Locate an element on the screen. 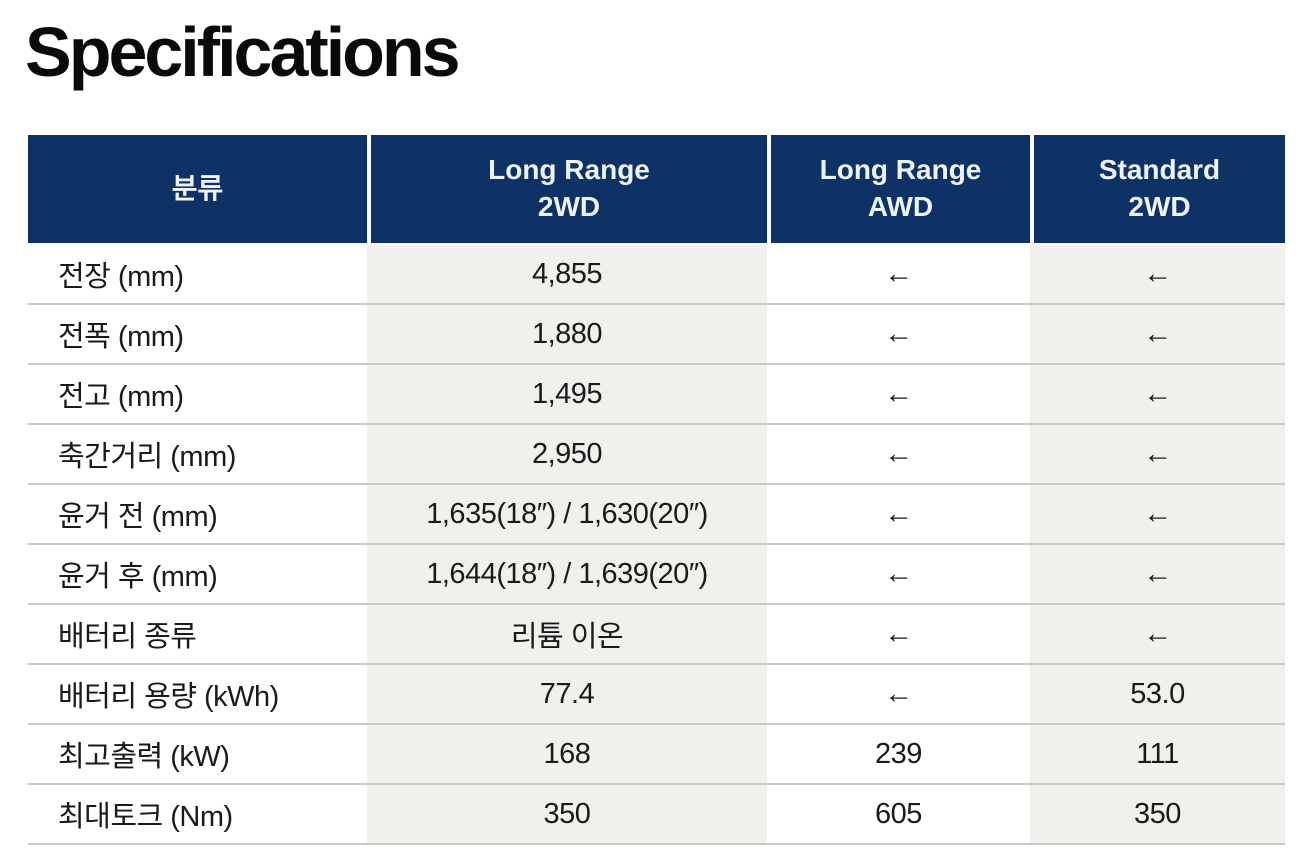 The image size is (1310, 864). value-long-range-2wd: 1,880 is located at coordinates (567, 334).